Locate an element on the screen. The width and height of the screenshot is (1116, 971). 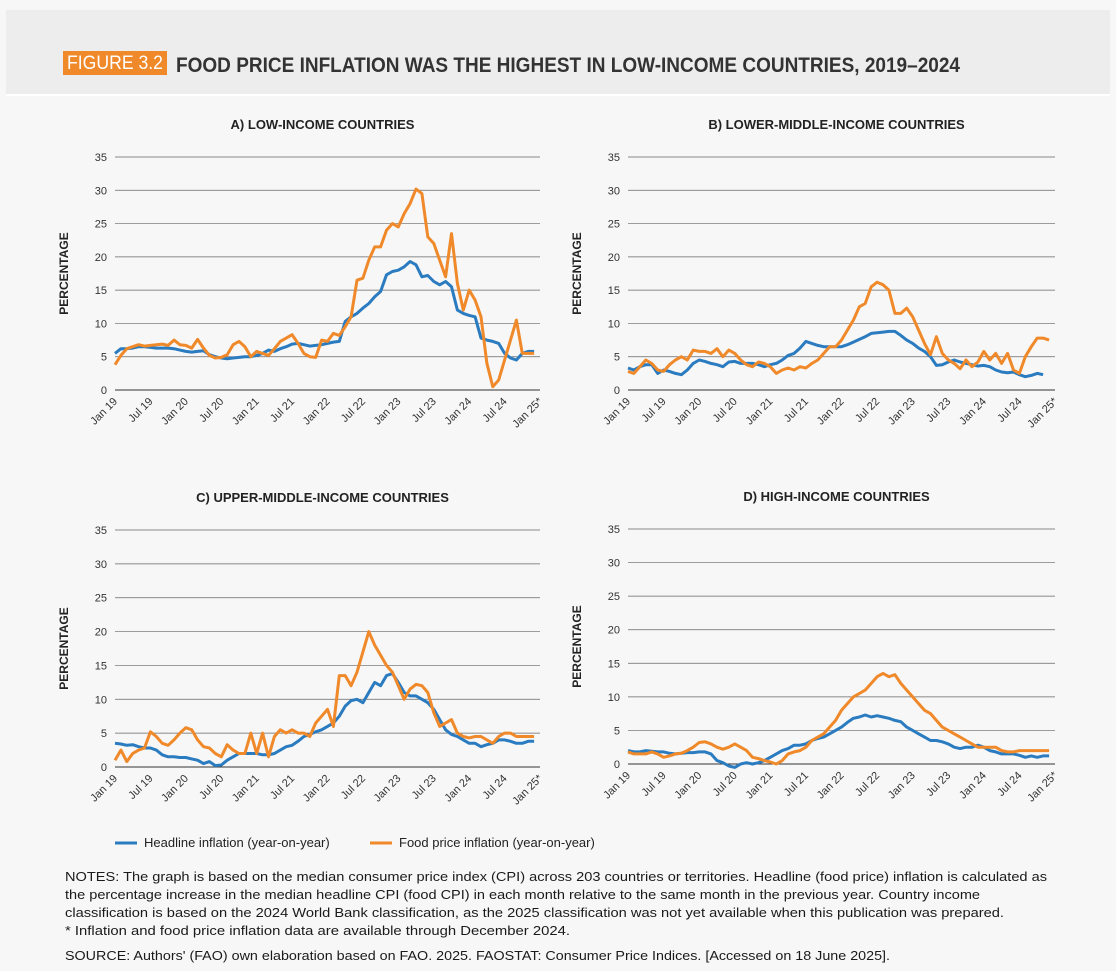
header-band is located at coordinates (558, 52).